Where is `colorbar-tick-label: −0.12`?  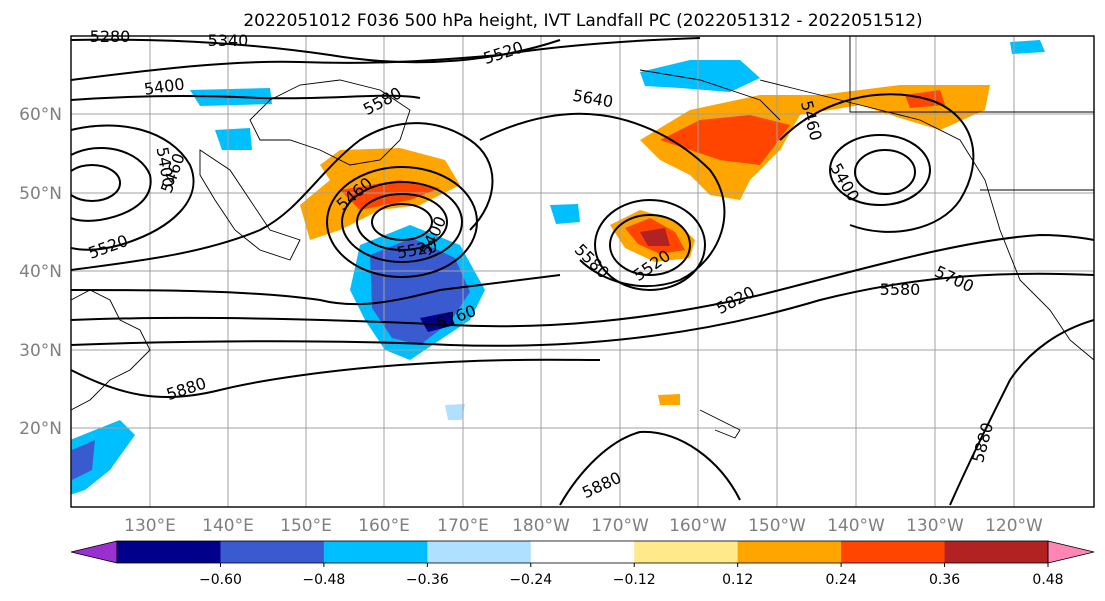 colorbar-tick-label: −0.12 is located at coordinates (634, 580).